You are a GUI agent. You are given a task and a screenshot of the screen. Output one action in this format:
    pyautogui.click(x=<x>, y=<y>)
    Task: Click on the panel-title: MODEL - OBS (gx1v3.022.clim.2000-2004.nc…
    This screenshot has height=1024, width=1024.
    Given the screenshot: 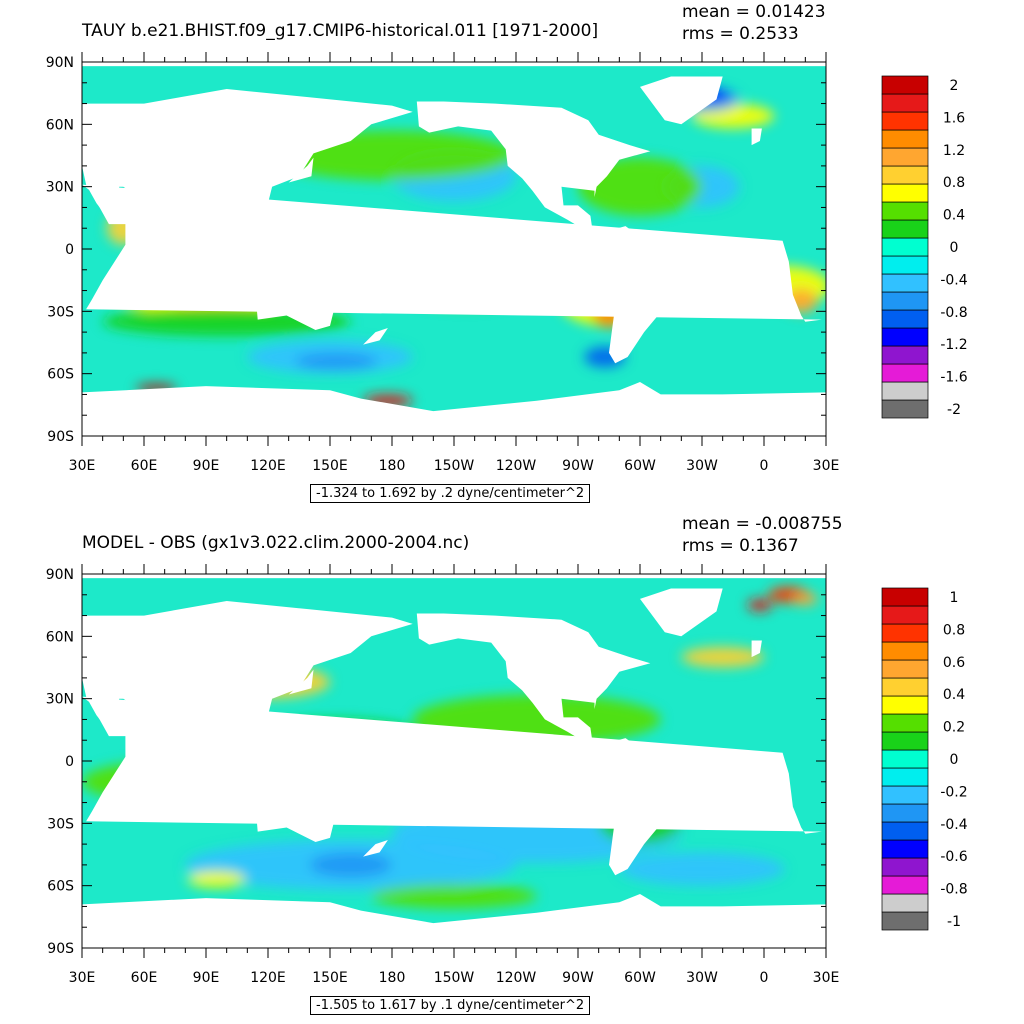 What is the action you would take?
    pyautogui.click(x=276, y=543)
    